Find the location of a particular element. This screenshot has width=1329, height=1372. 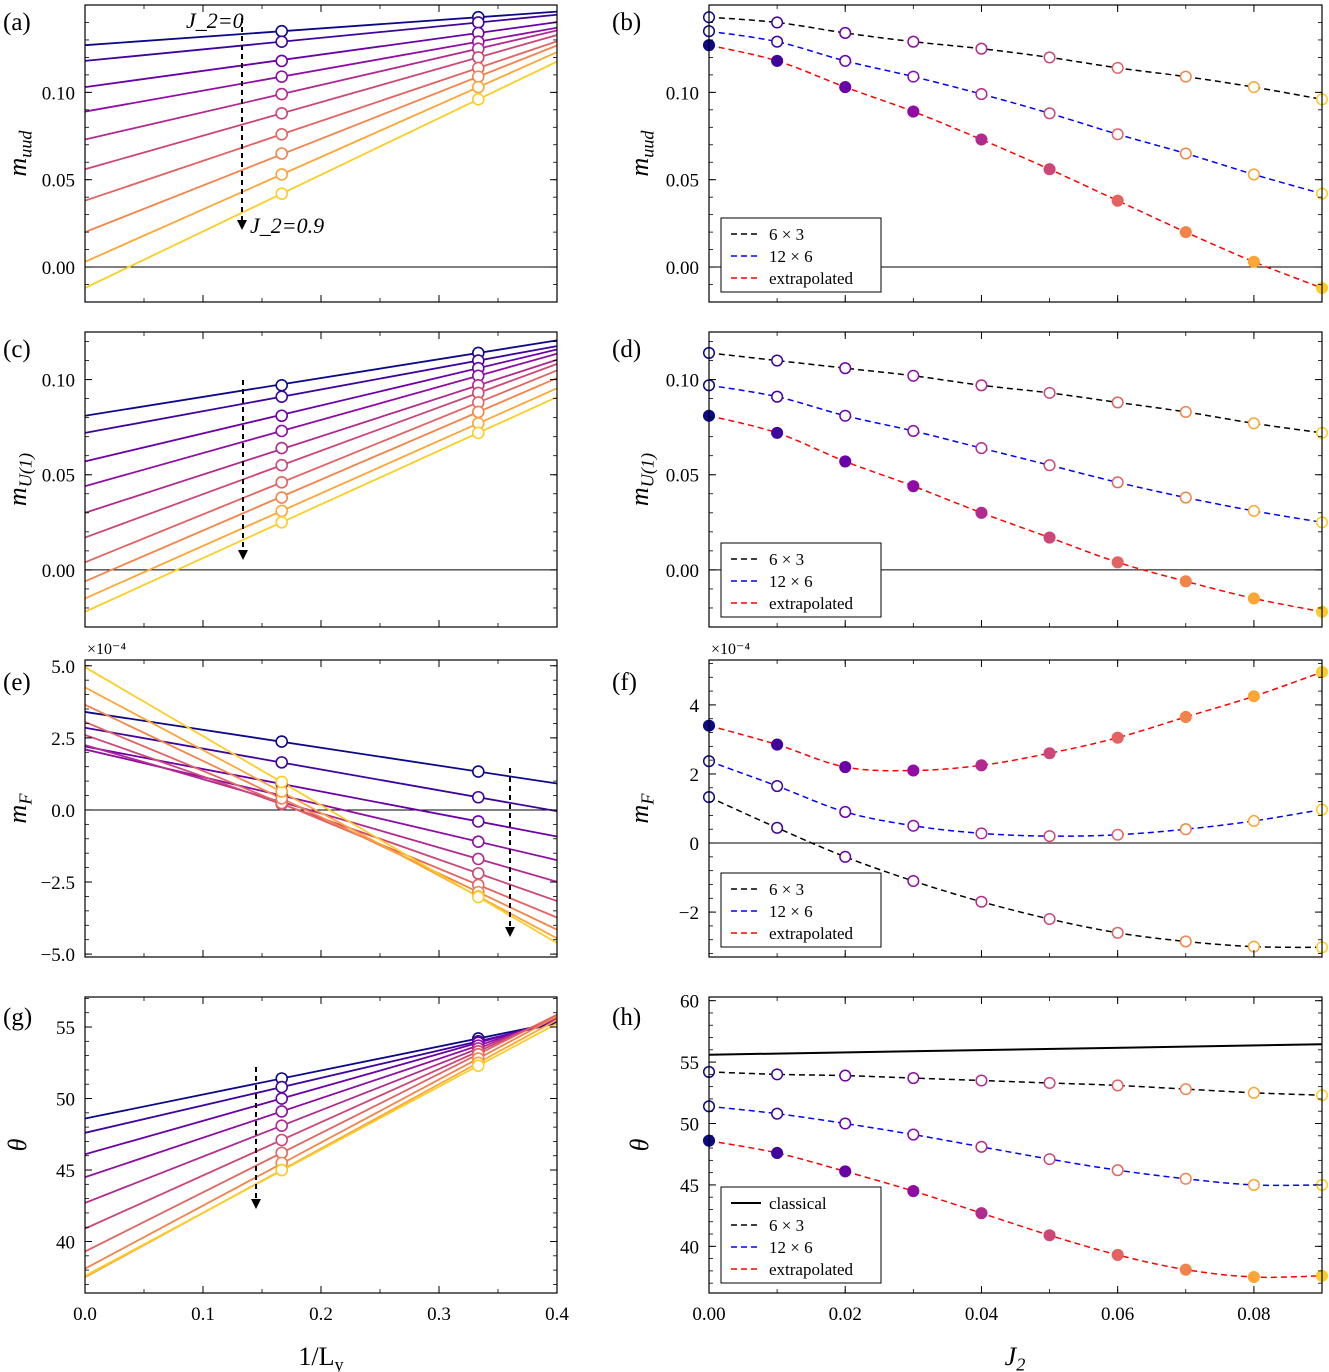

panel-label: (d) is located at coordinates (626, 349).